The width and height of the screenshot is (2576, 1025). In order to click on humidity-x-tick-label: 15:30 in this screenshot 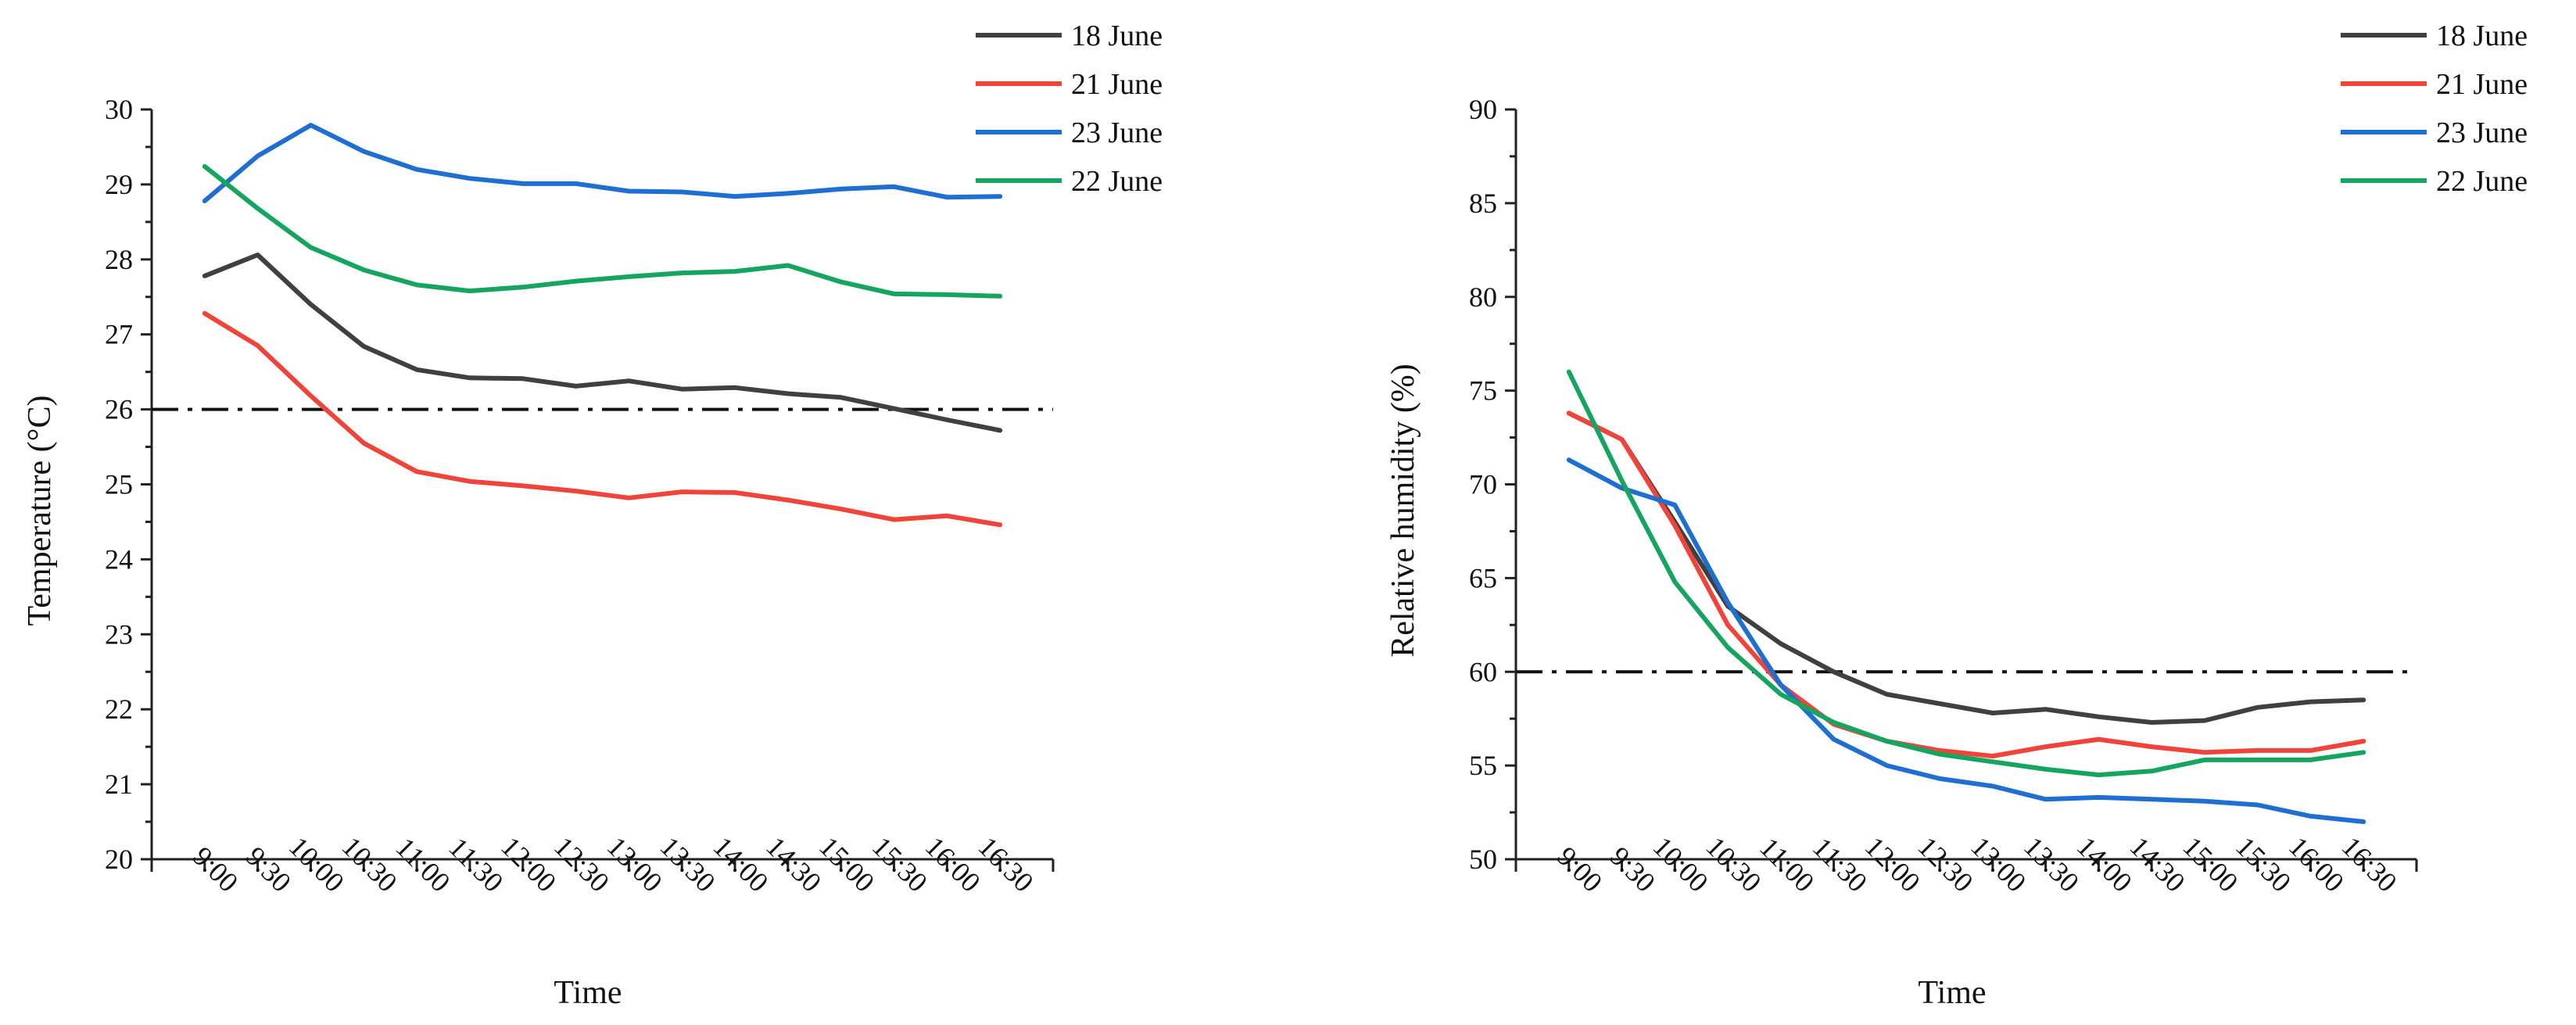, I will do `click(2263, 864)`.